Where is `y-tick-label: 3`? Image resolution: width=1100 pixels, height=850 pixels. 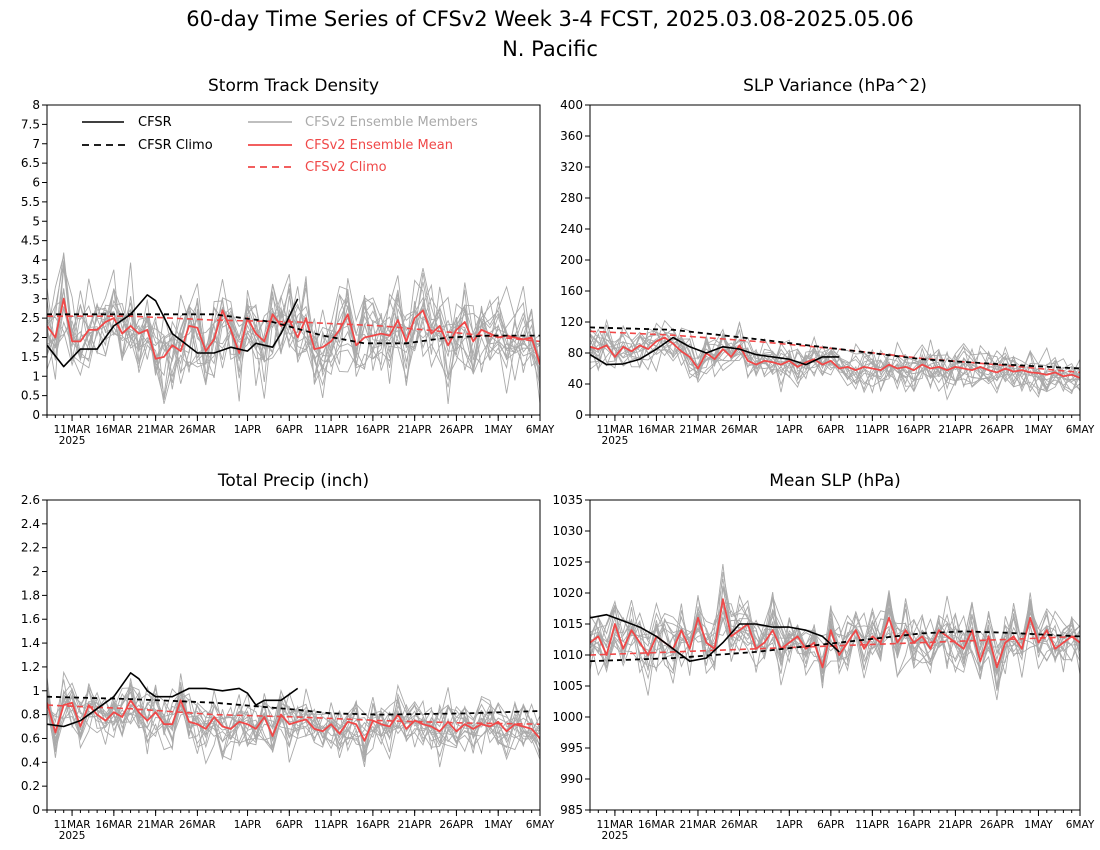
y-tick-label: 3 is located at coordinates (36, 299).